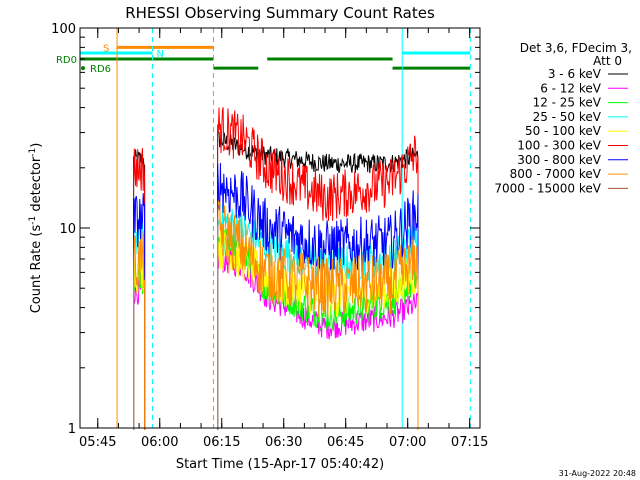  I want to click on x-tick-label-5: 07:00, so click(407, 442).